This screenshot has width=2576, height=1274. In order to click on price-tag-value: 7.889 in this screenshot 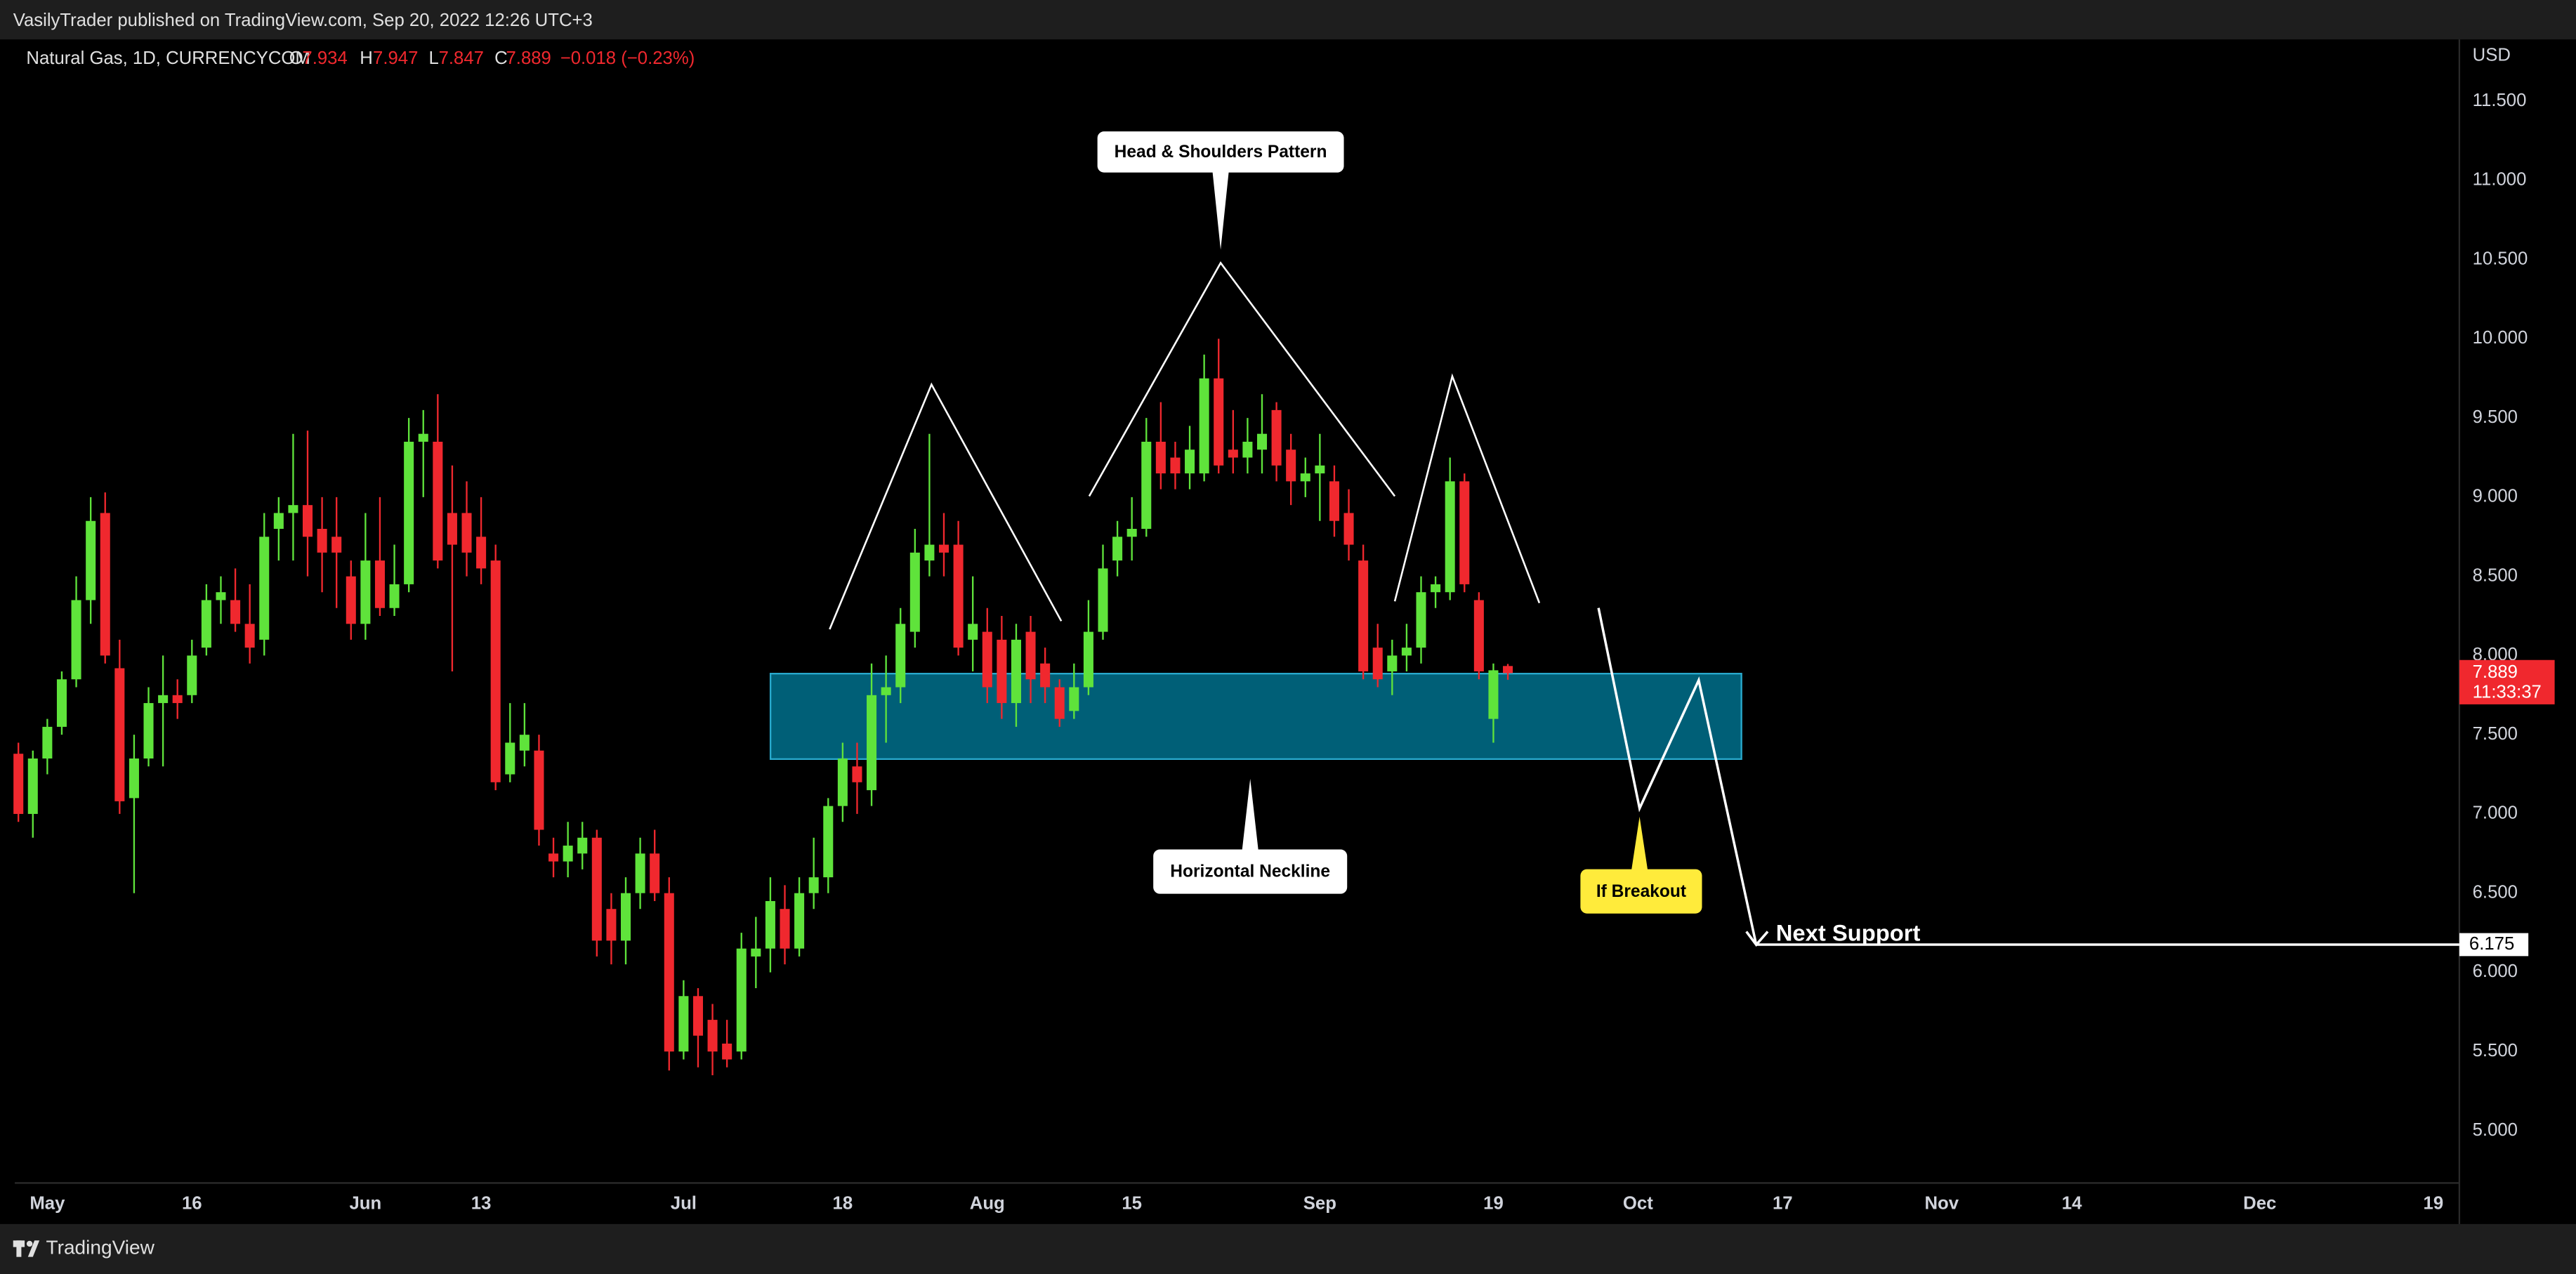, I will do `click(2495, 672)`.